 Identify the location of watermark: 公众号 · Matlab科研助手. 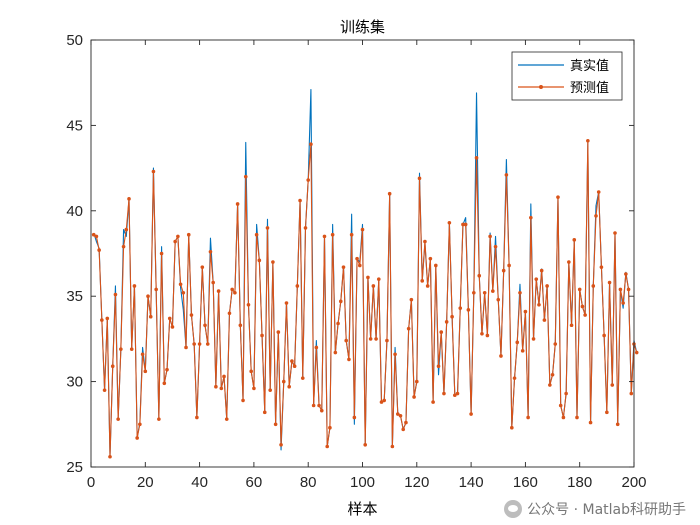
(595, 509).